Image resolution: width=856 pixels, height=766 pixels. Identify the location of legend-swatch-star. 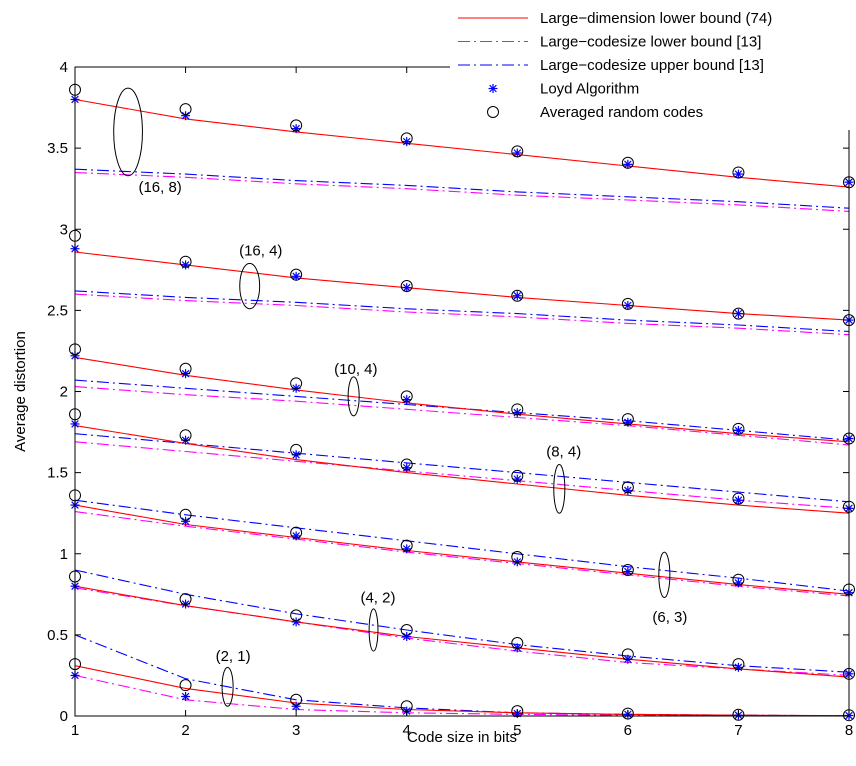
(493, 88).